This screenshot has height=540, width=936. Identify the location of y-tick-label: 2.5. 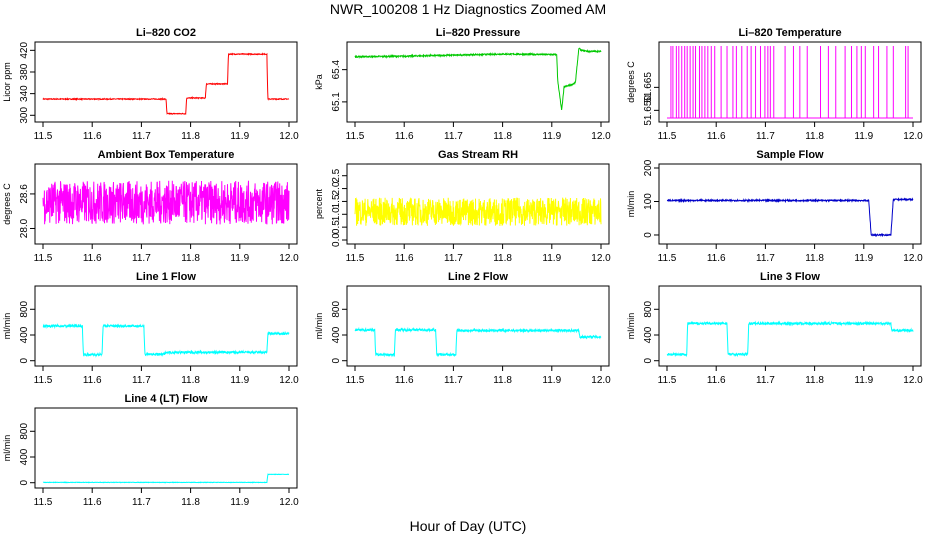
(336, 175).